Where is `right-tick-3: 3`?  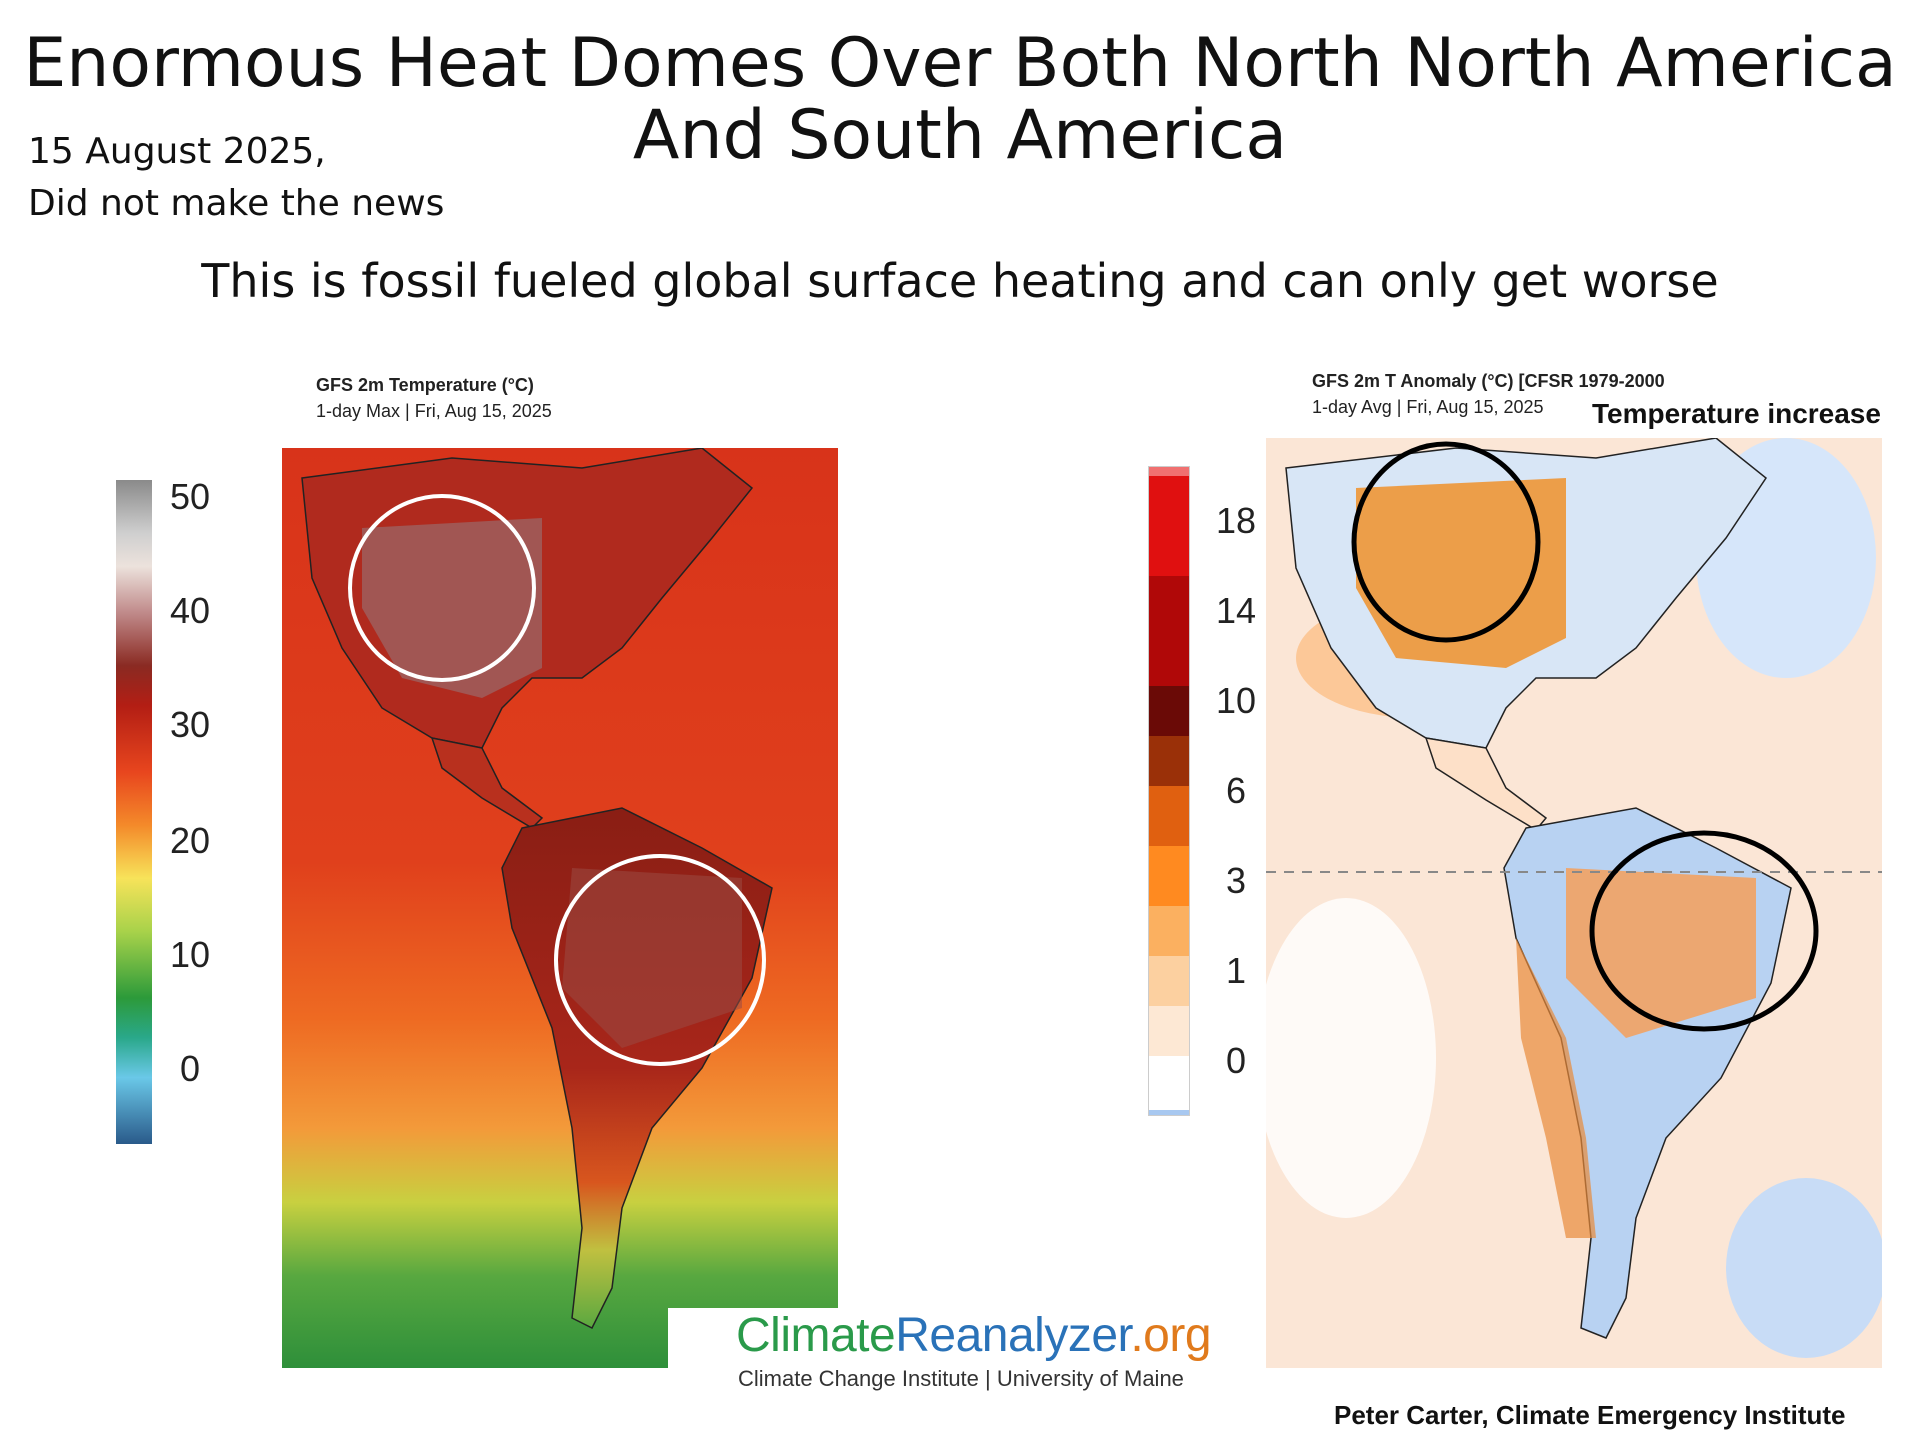 right-tick-3: 3 is located at coordinates (1236, 880).